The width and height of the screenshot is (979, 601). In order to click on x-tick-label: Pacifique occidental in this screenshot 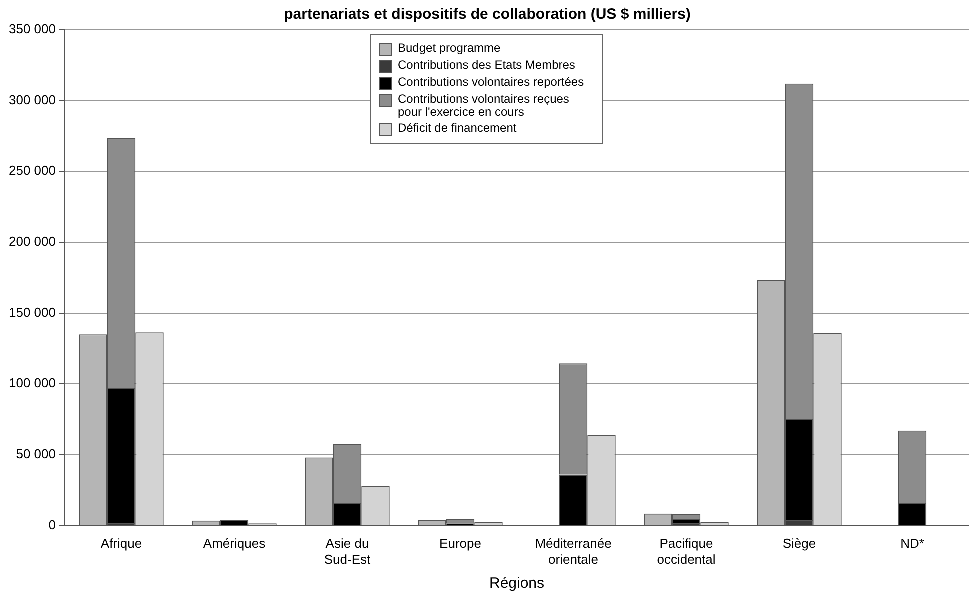, I will do `click(686, 551)`.